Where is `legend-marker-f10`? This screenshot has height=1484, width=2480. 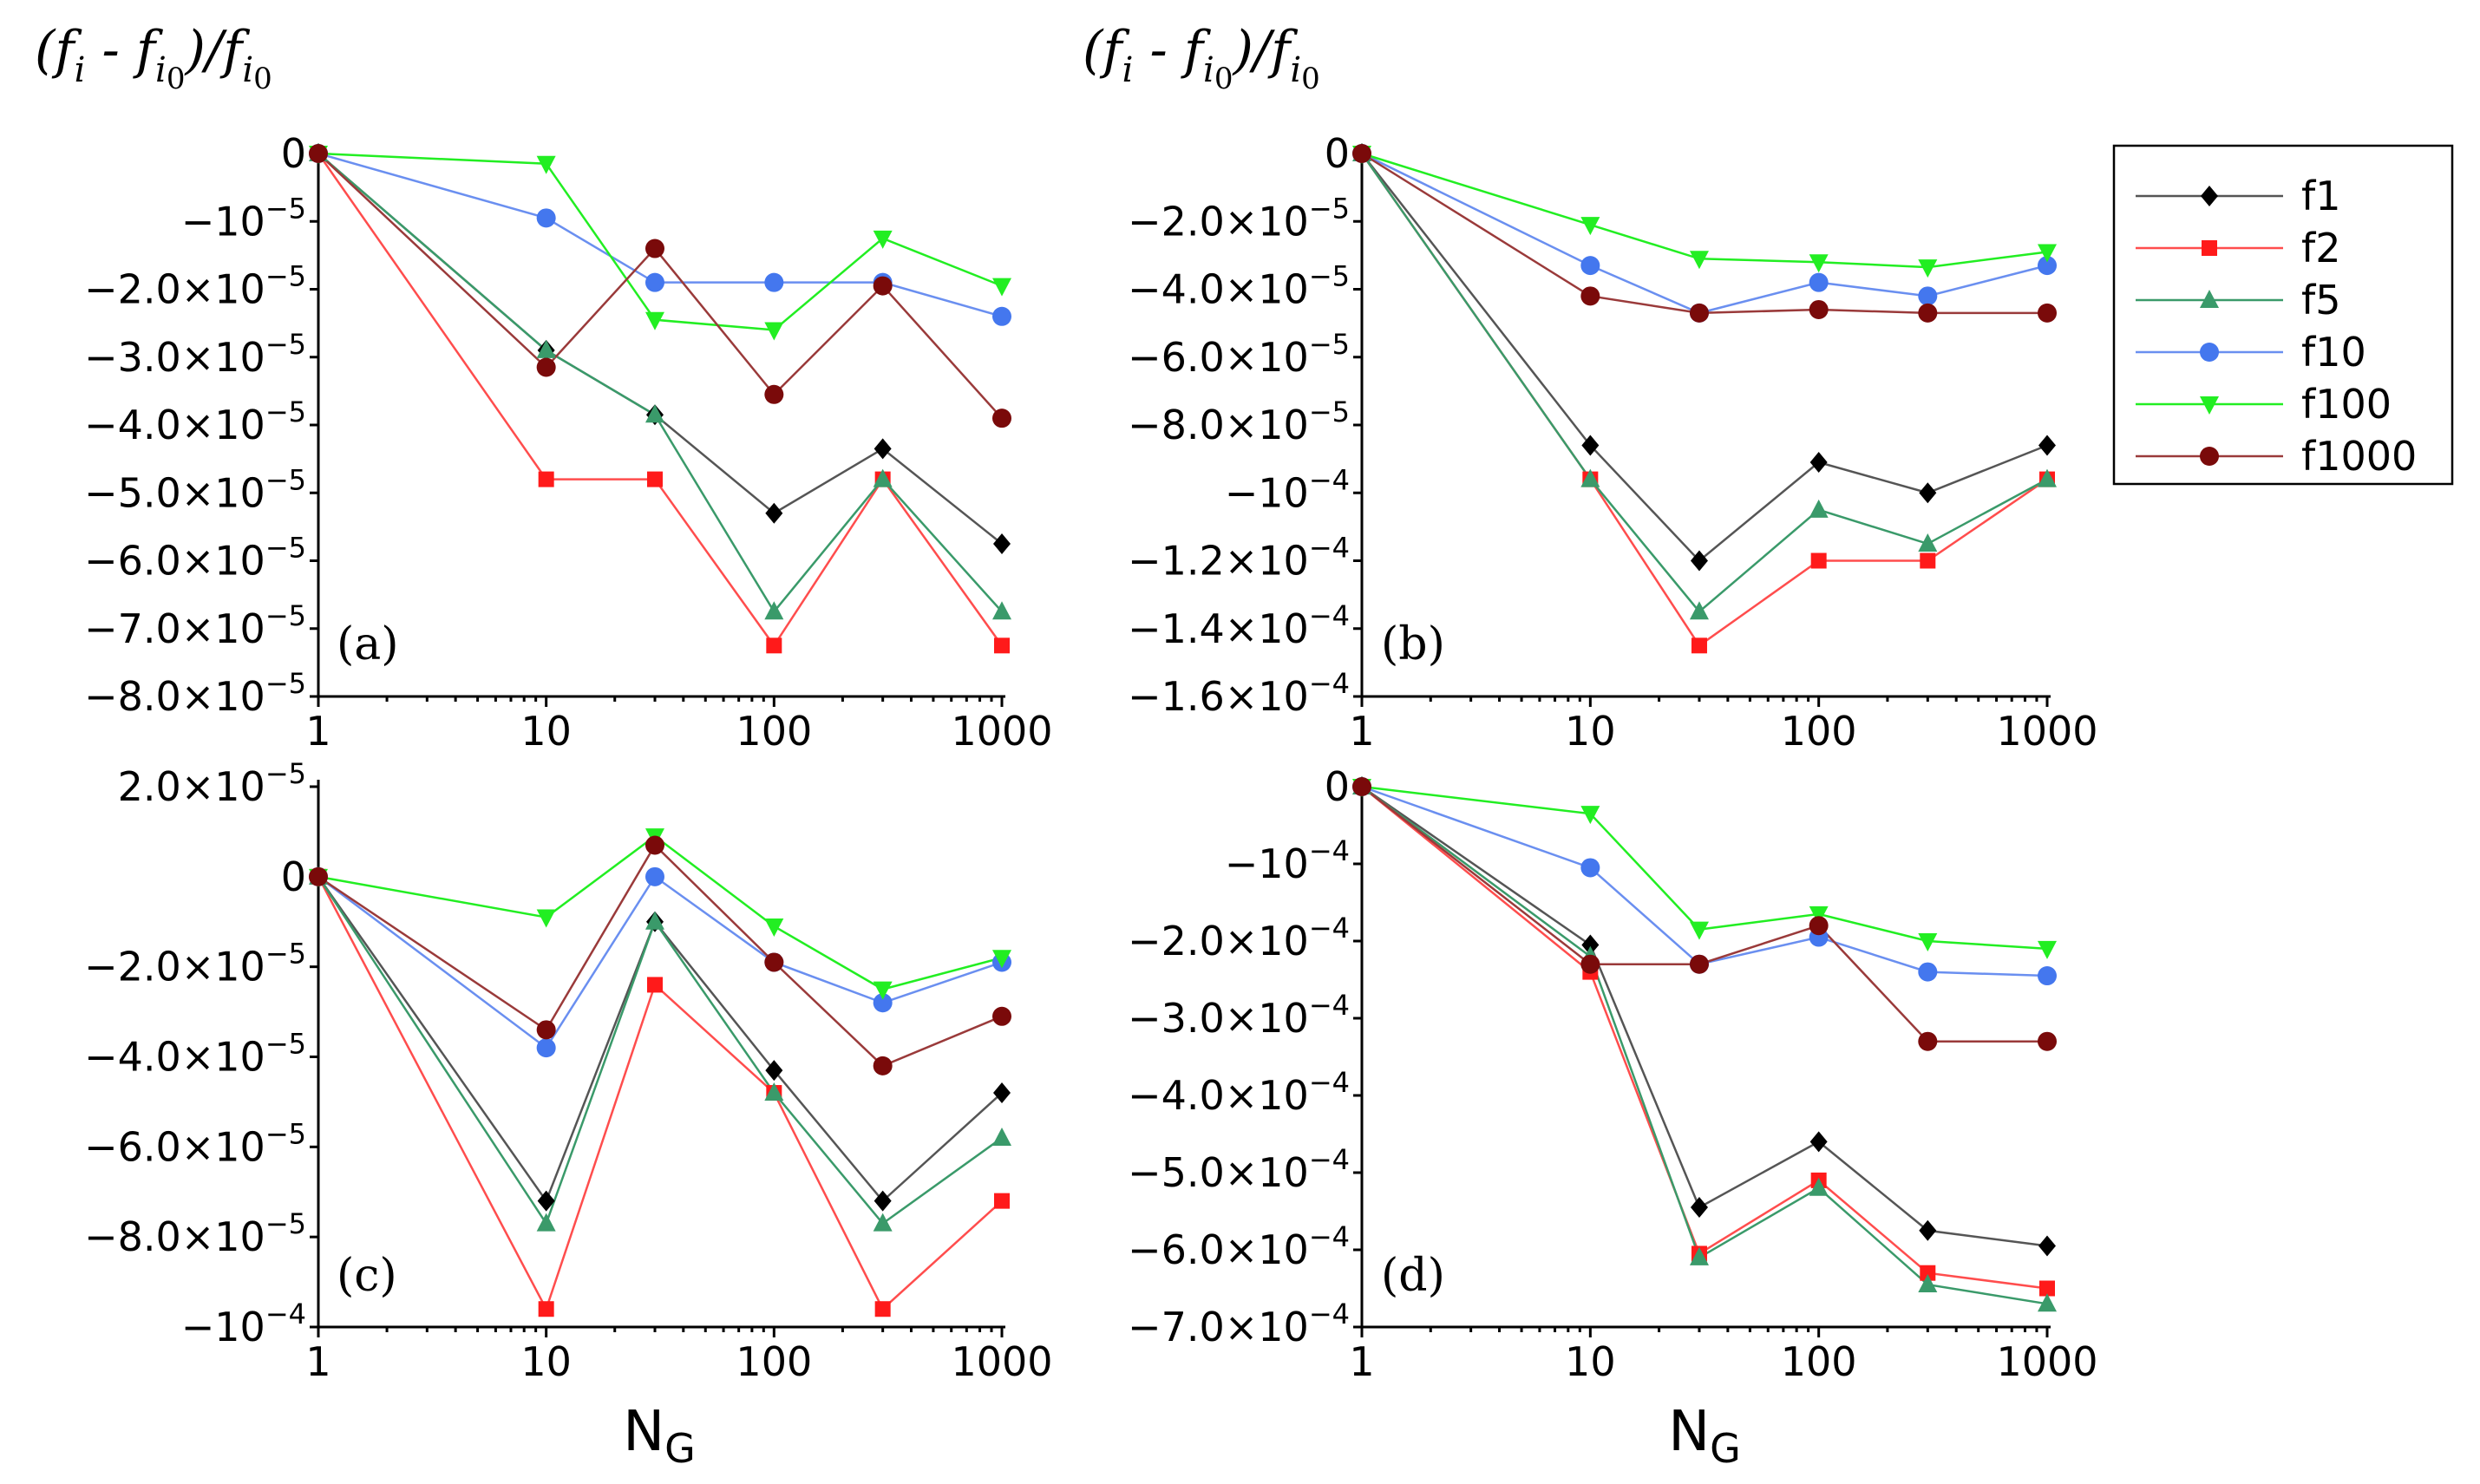 legend-marker-f10 is located at coordinates (2209, 353).